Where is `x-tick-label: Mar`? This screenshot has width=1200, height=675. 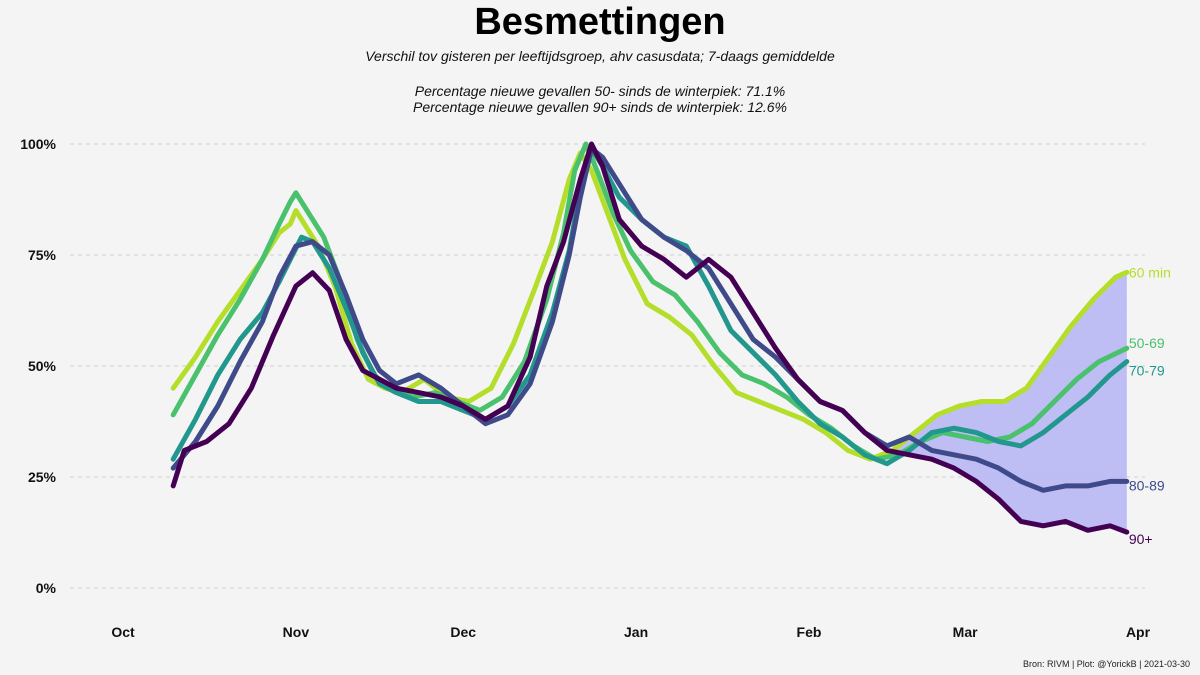
x-tick-label: Mar is located at coordinates (965, 632).